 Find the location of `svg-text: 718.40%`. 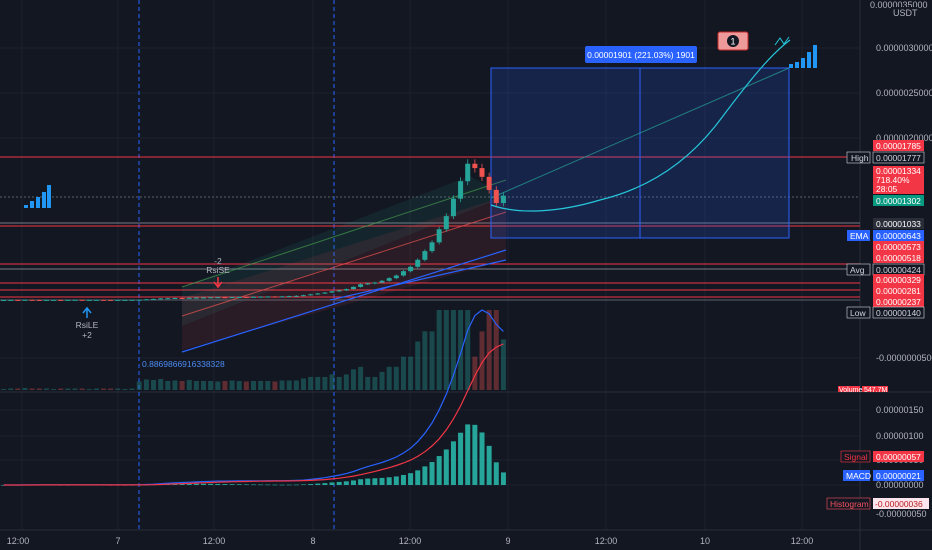

svg-text: 718.40% is located at coordinates (893, 180).